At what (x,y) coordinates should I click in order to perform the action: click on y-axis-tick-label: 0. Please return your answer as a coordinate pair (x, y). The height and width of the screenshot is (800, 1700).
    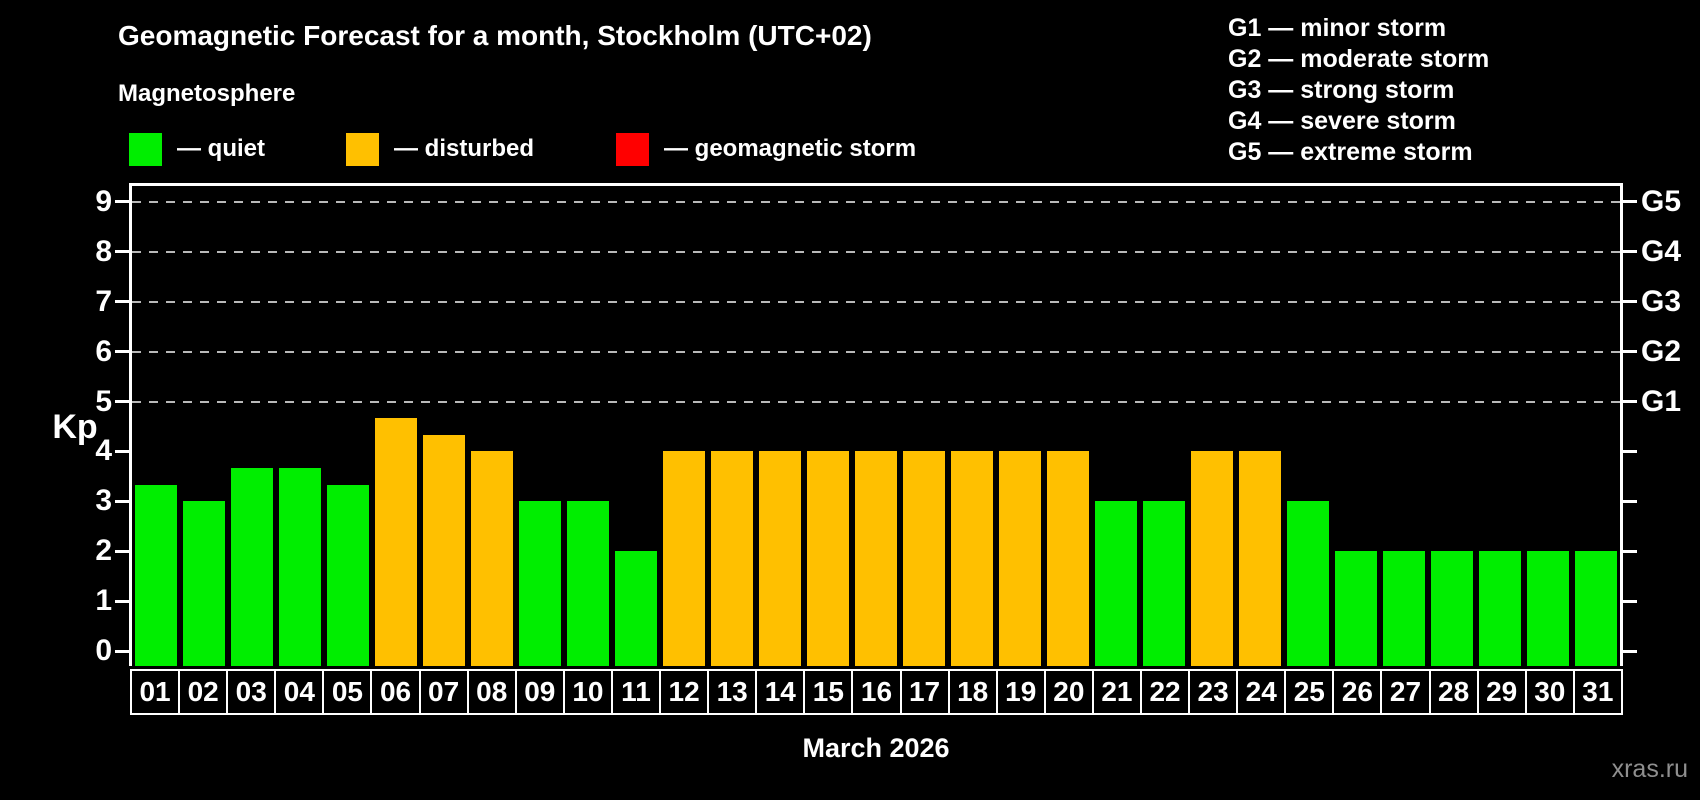
    Looking at the image, I should click on (103, 650).